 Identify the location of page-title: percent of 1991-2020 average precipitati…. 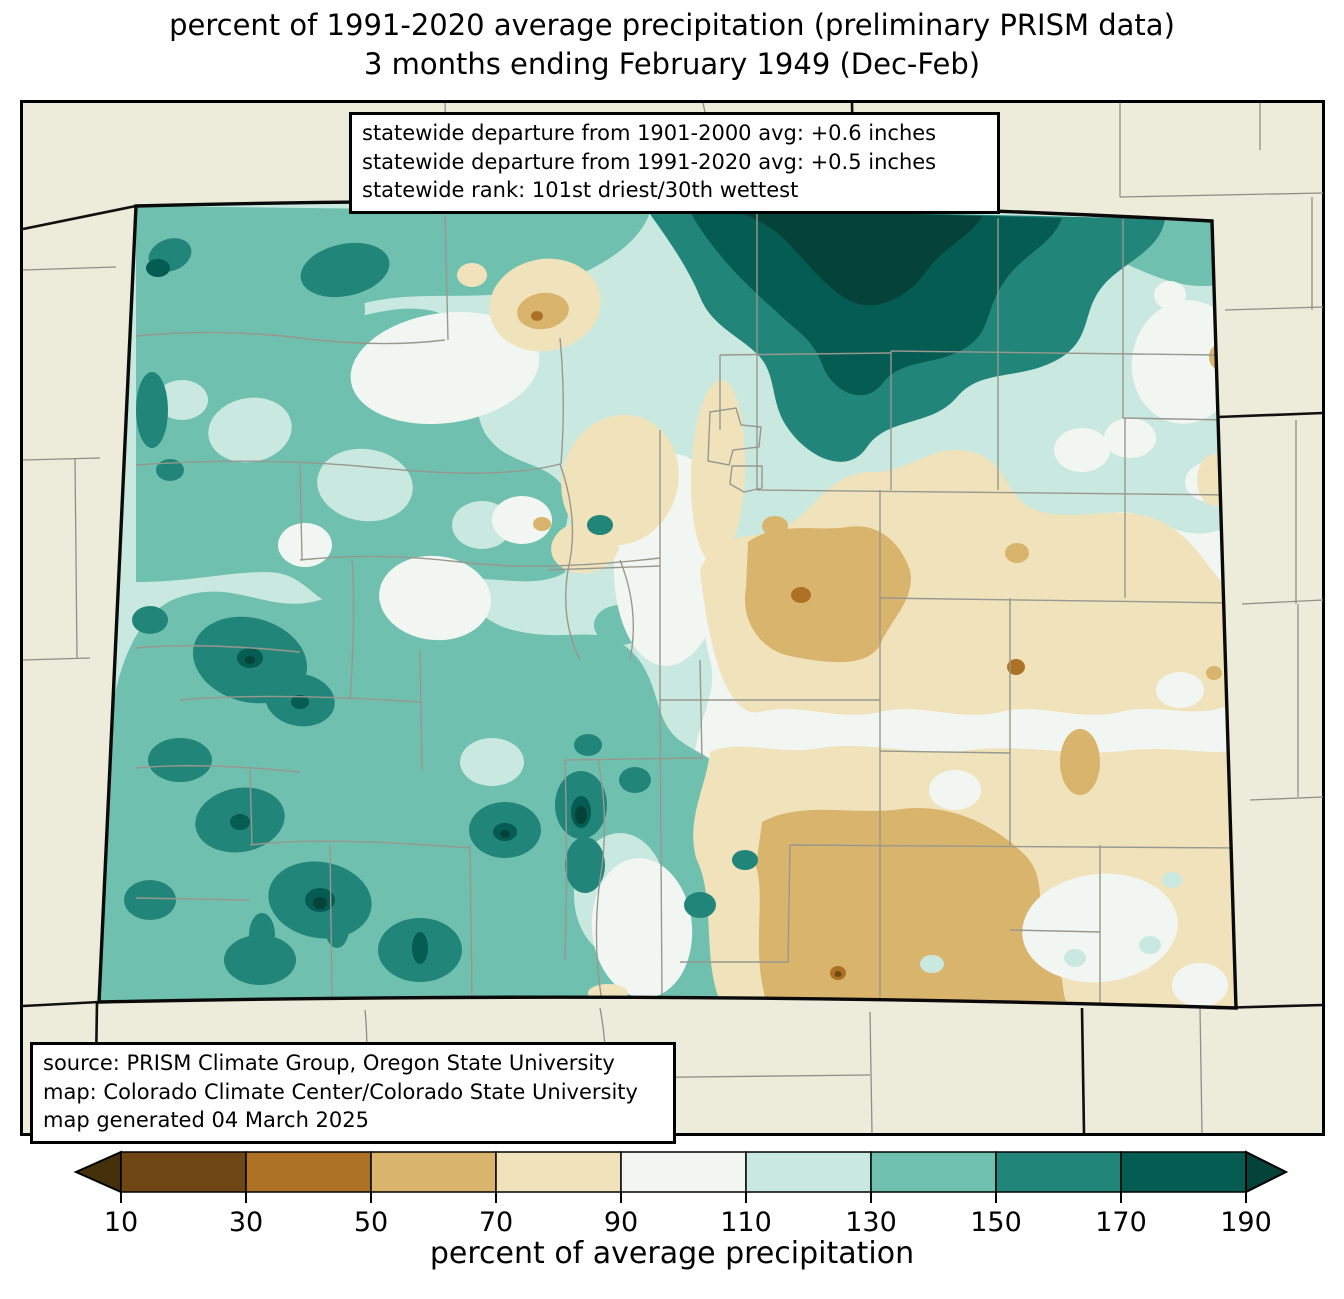
(672, 45).